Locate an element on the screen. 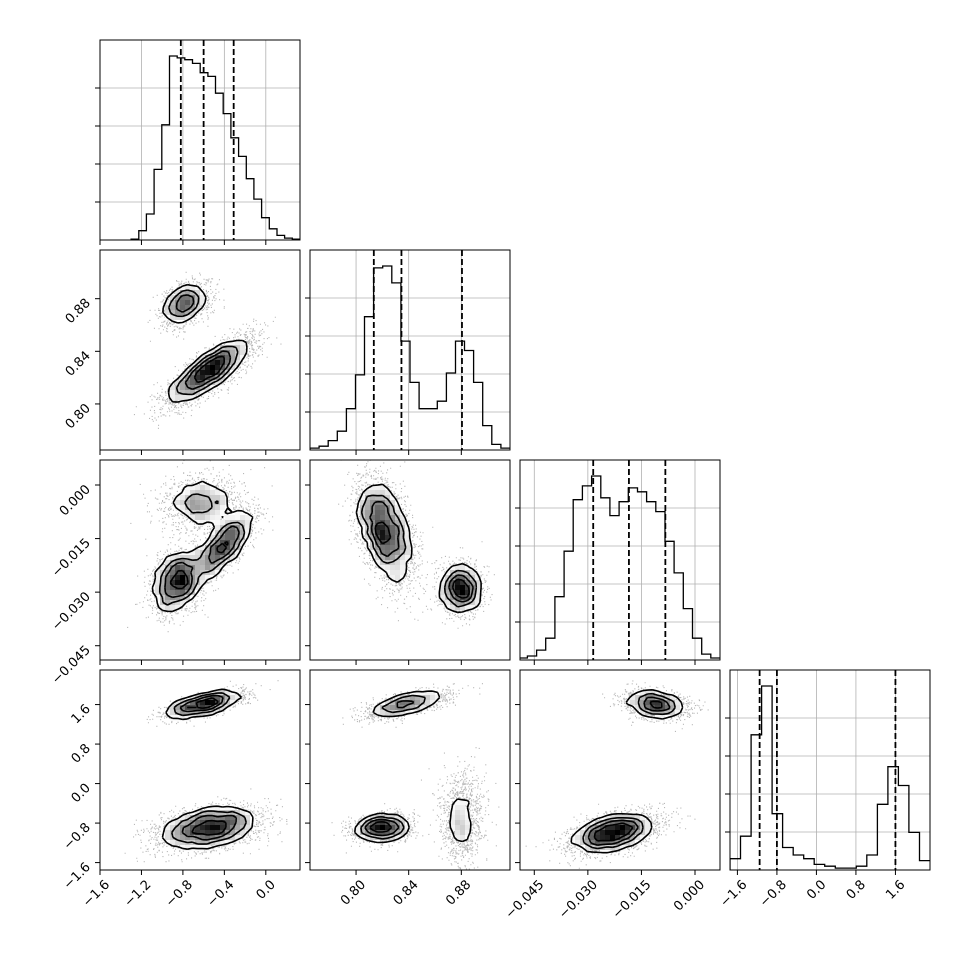 The width and height of the screenshot is (970, 970). x-tick-label: −0.8 is located at coordinates (179, 893).